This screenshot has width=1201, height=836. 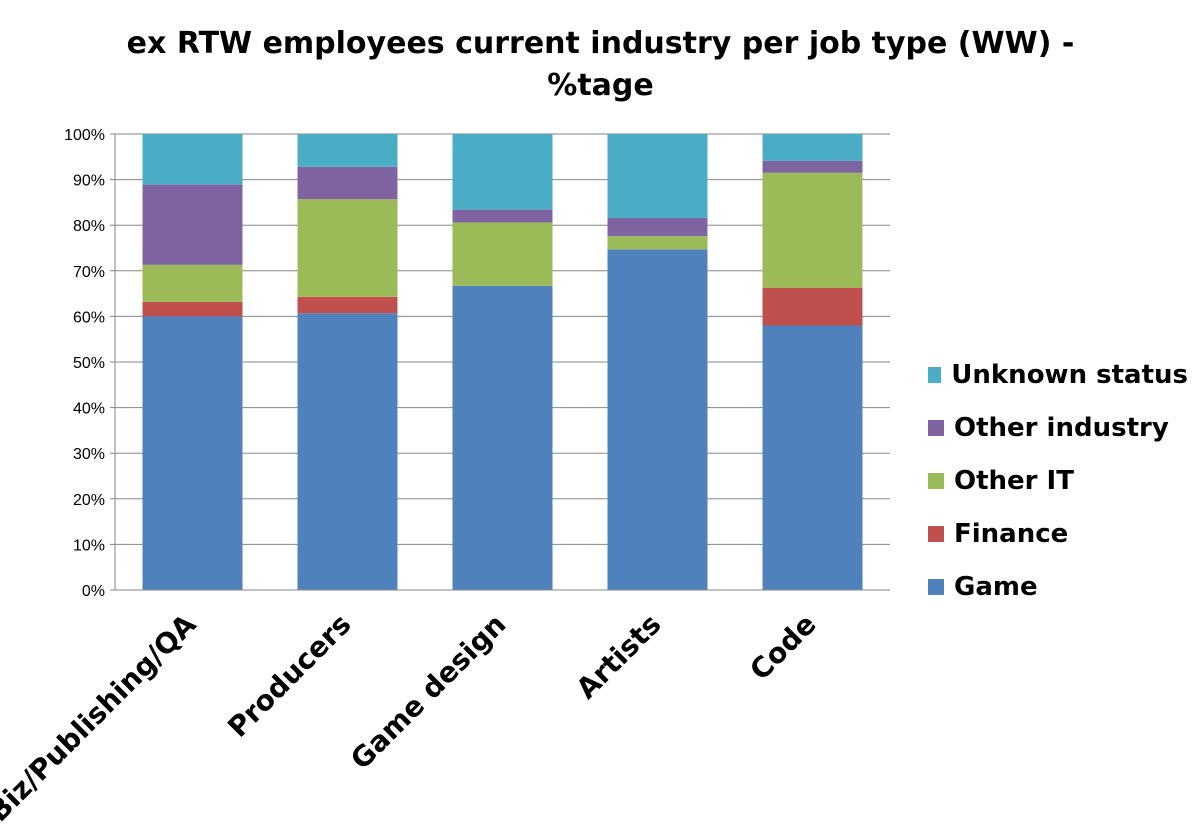 What do you see at coordinates (428, 692) in the screenshot?
I see `x-category-label: Game design` at bounding box center [428, 692].